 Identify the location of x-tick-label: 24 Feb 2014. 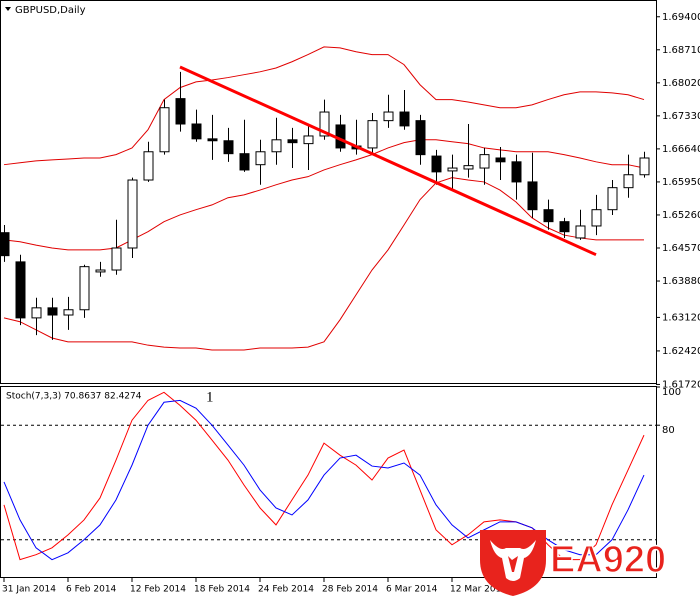
(286, 590).